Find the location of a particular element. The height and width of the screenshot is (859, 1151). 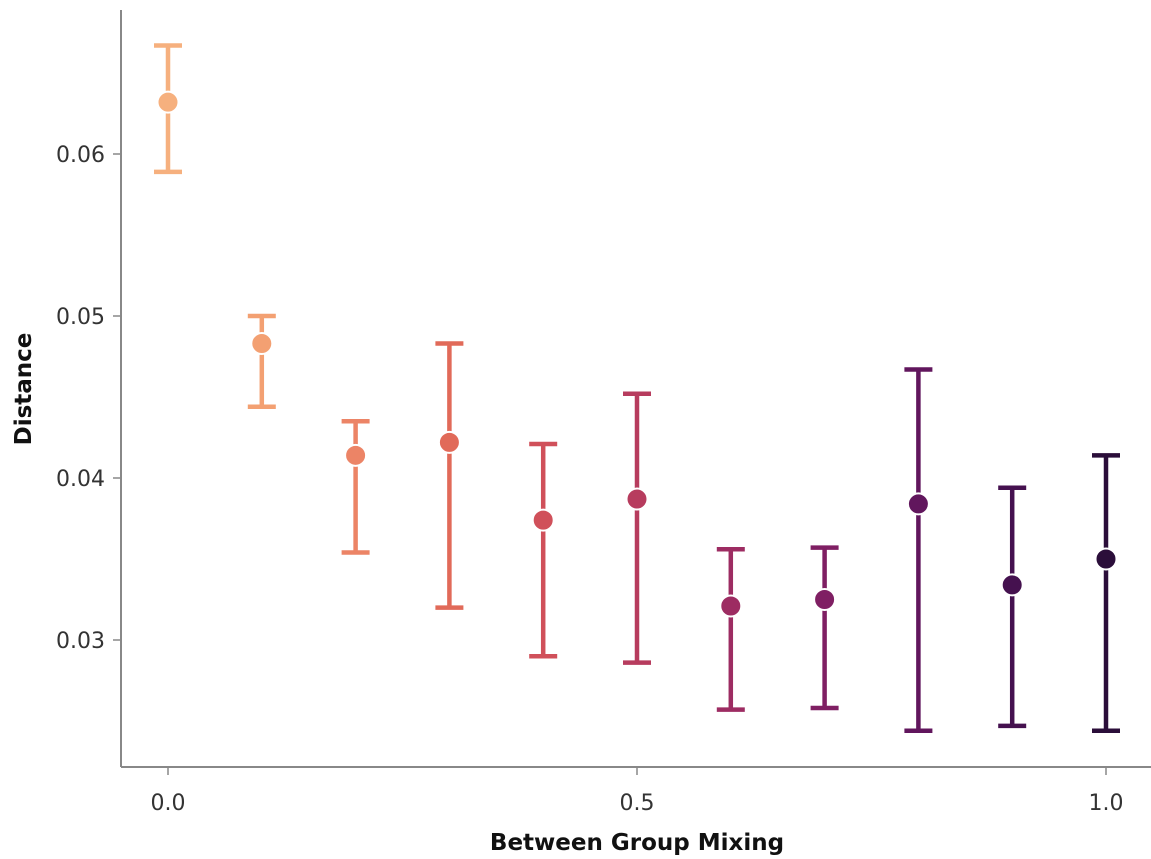

x-axis-title: Between Group Mixing is located at coordinates (637, 843).